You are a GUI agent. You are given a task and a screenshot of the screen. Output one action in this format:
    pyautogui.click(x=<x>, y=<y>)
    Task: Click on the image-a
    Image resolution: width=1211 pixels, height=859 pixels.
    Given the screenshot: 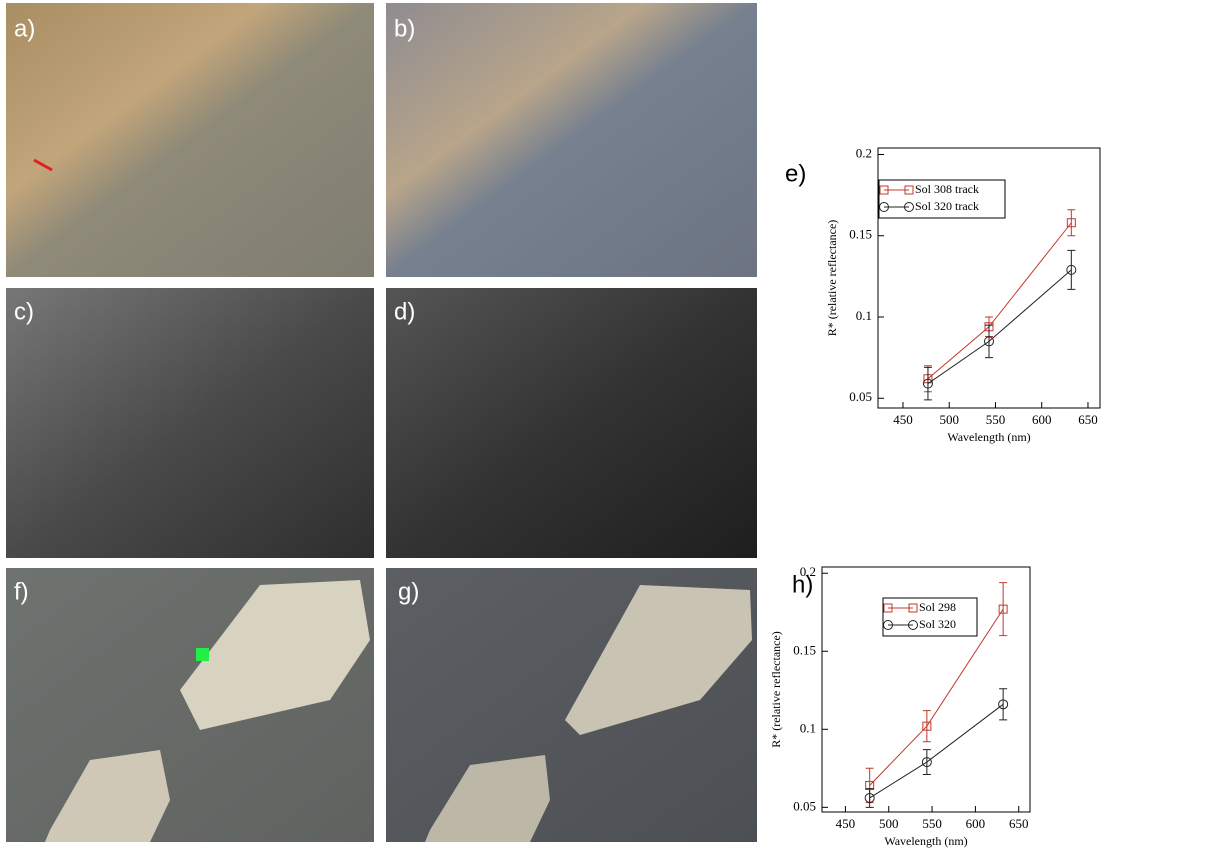 What is the action you would take?
    pyautogui.click(x=190, y=140)
    